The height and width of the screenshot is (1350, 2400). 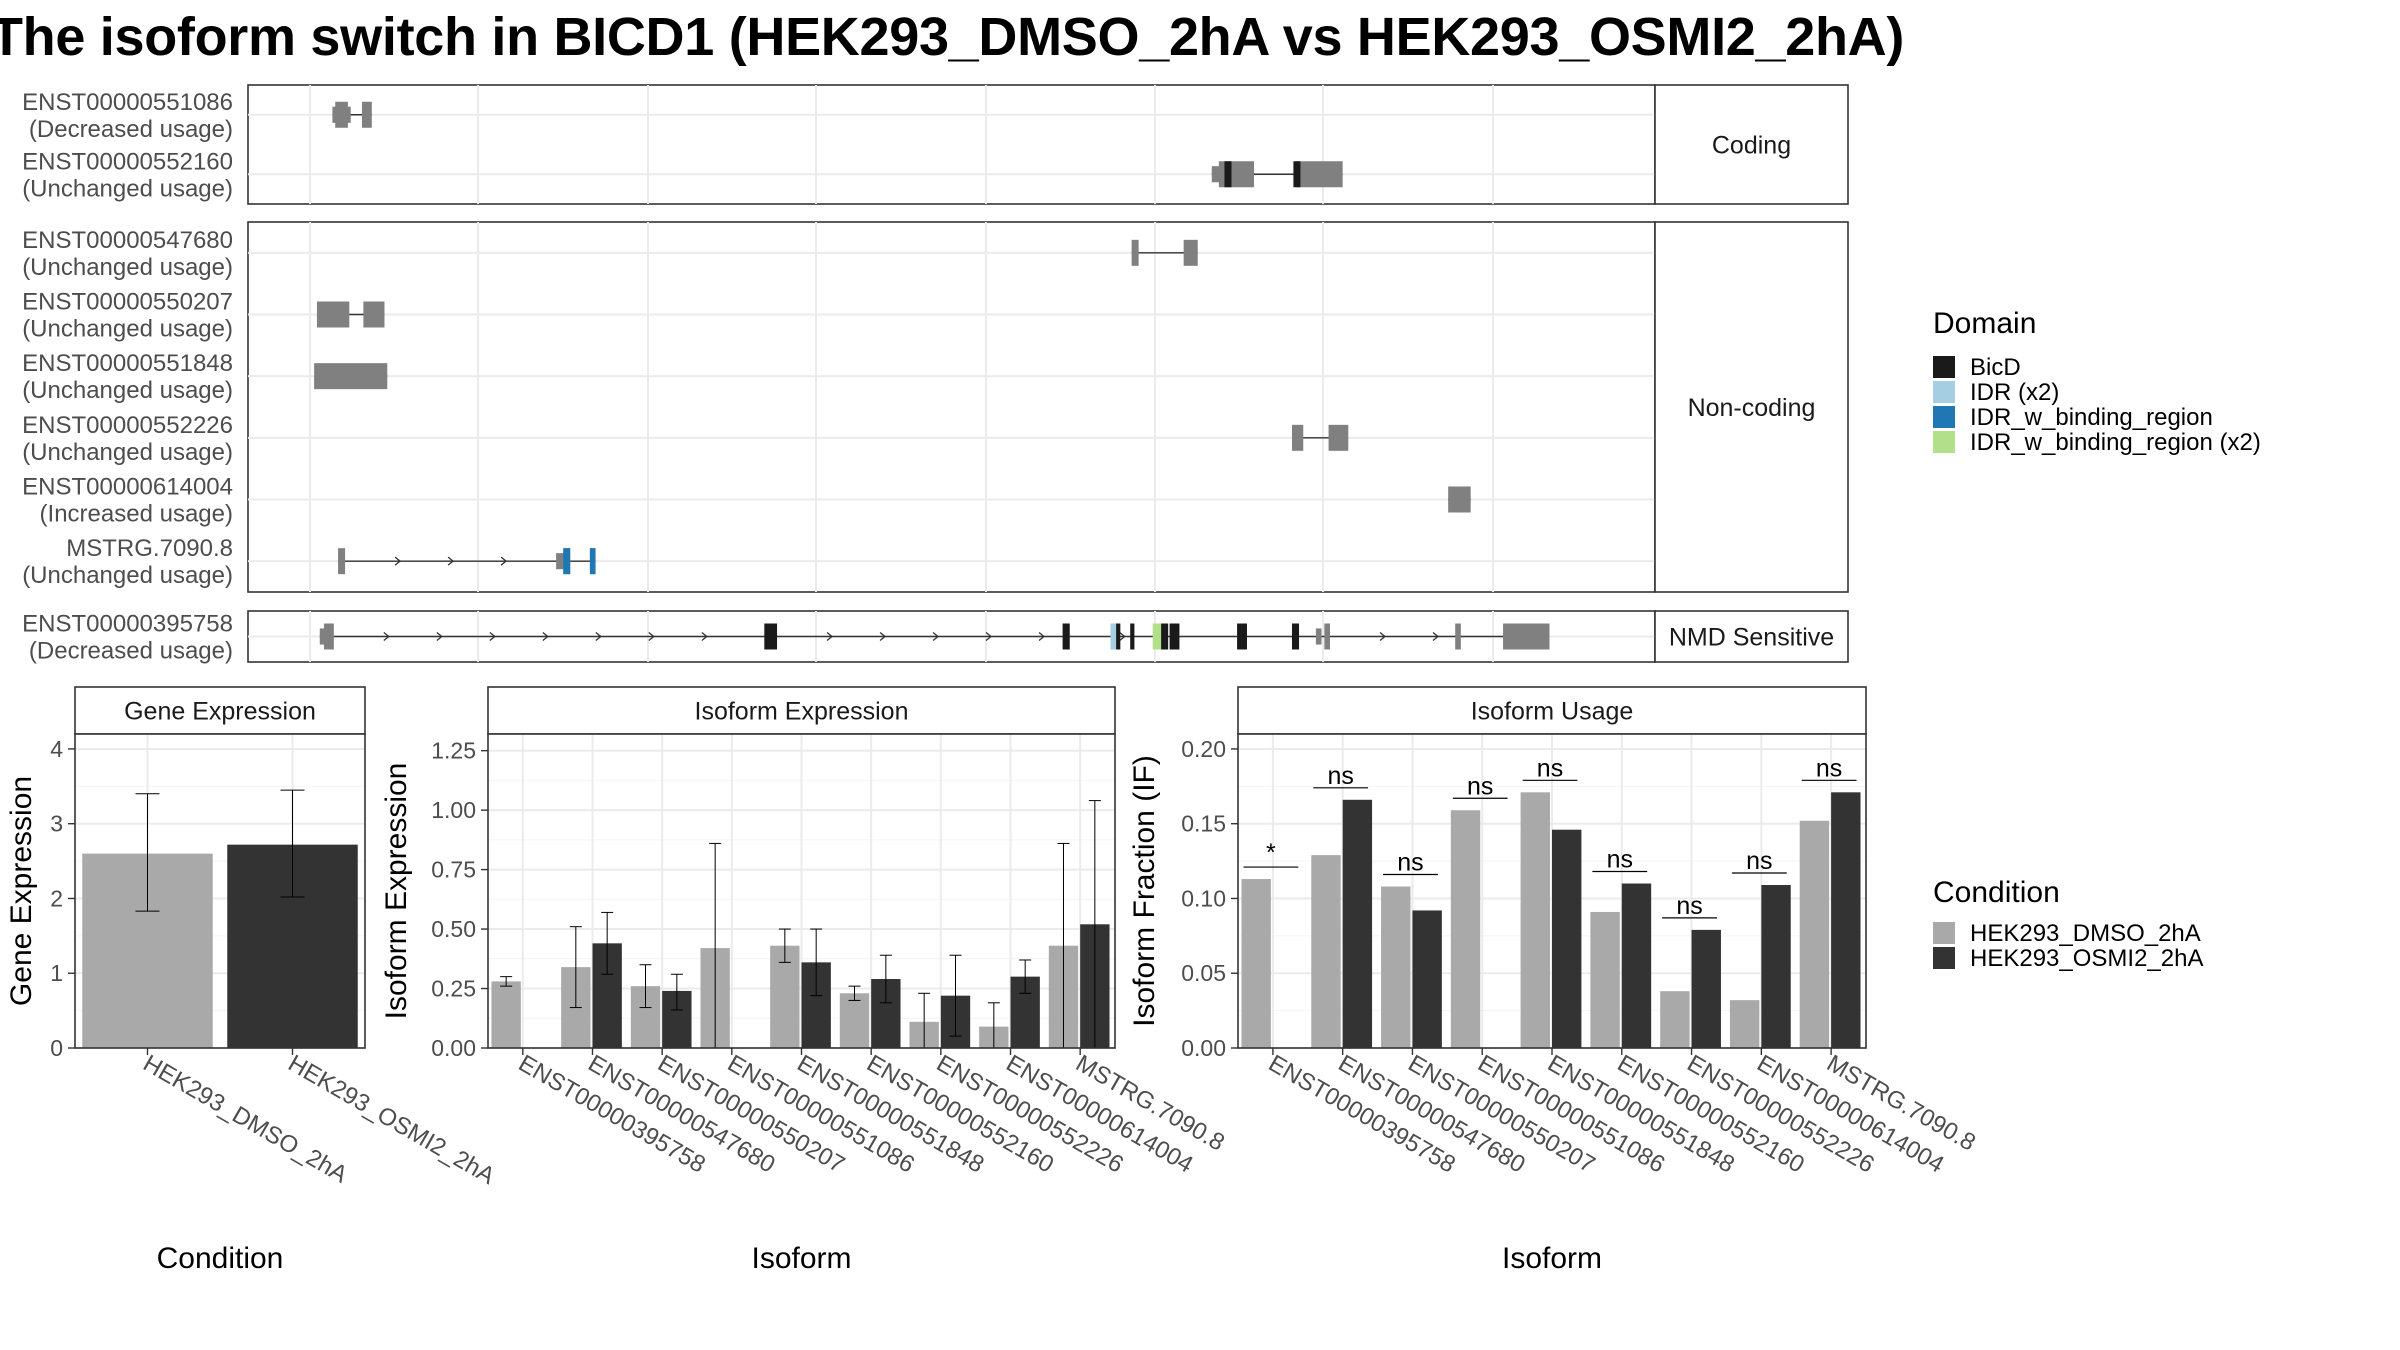 What do you see at coordinates (2086, 958) in the screenshot?
I see `condition-legend-label: HEK293_OSMI2_2hA` at bounding box center [2086, 958].